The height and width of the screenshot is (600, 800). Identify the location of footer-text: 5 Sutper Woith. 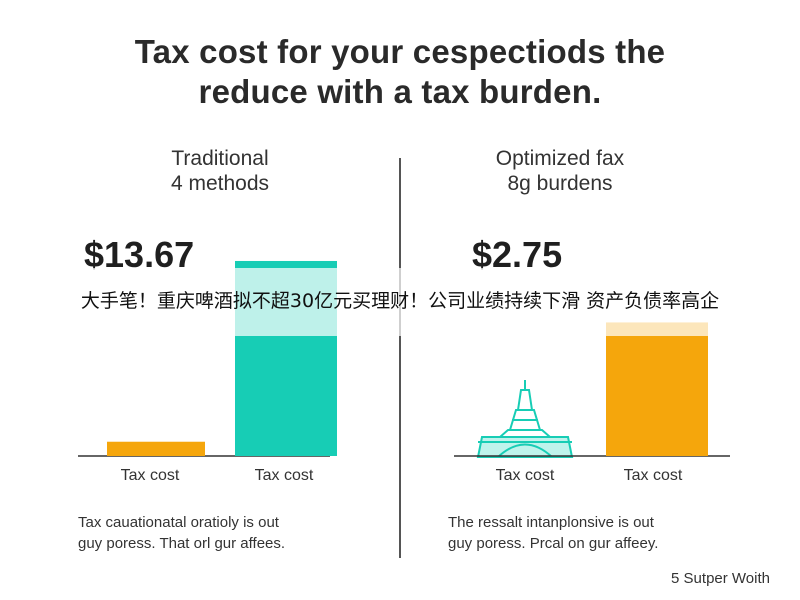
(720, 578).